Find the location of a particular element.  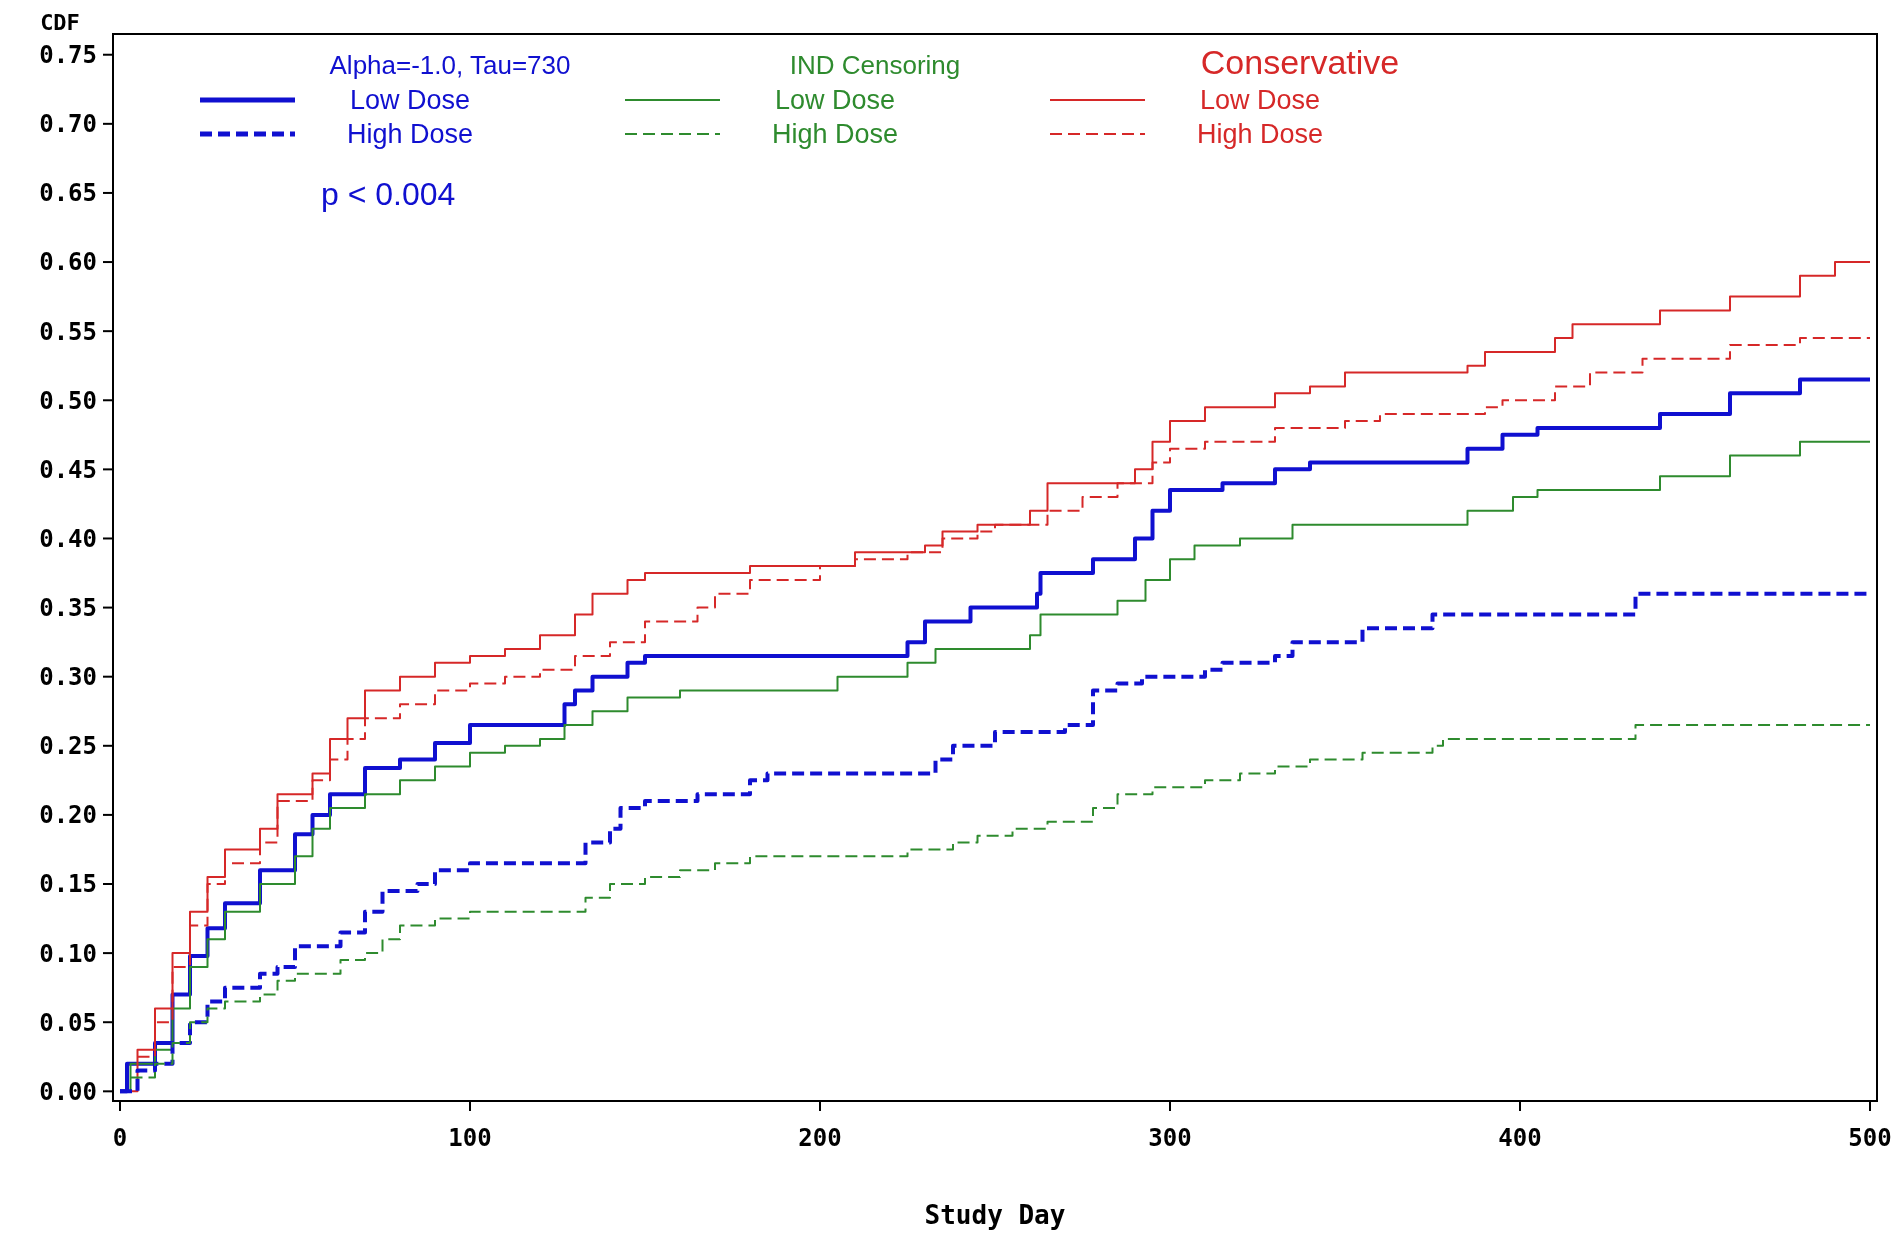

y-tick-label: 0.70 is located at coordinates (68, 124).